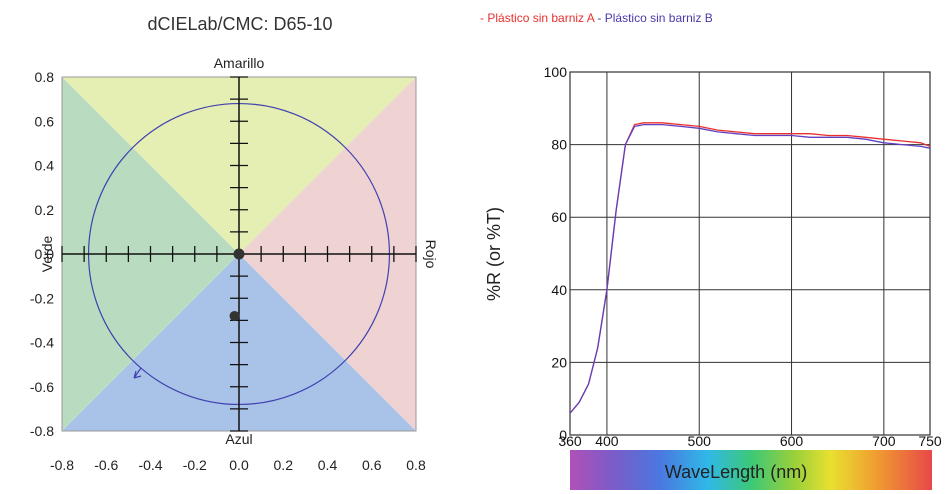 Image resolution: width=945 pixels, height=494 pixels. I want to click on cielab-y-tick-label: 0.8, so click(45, 77).